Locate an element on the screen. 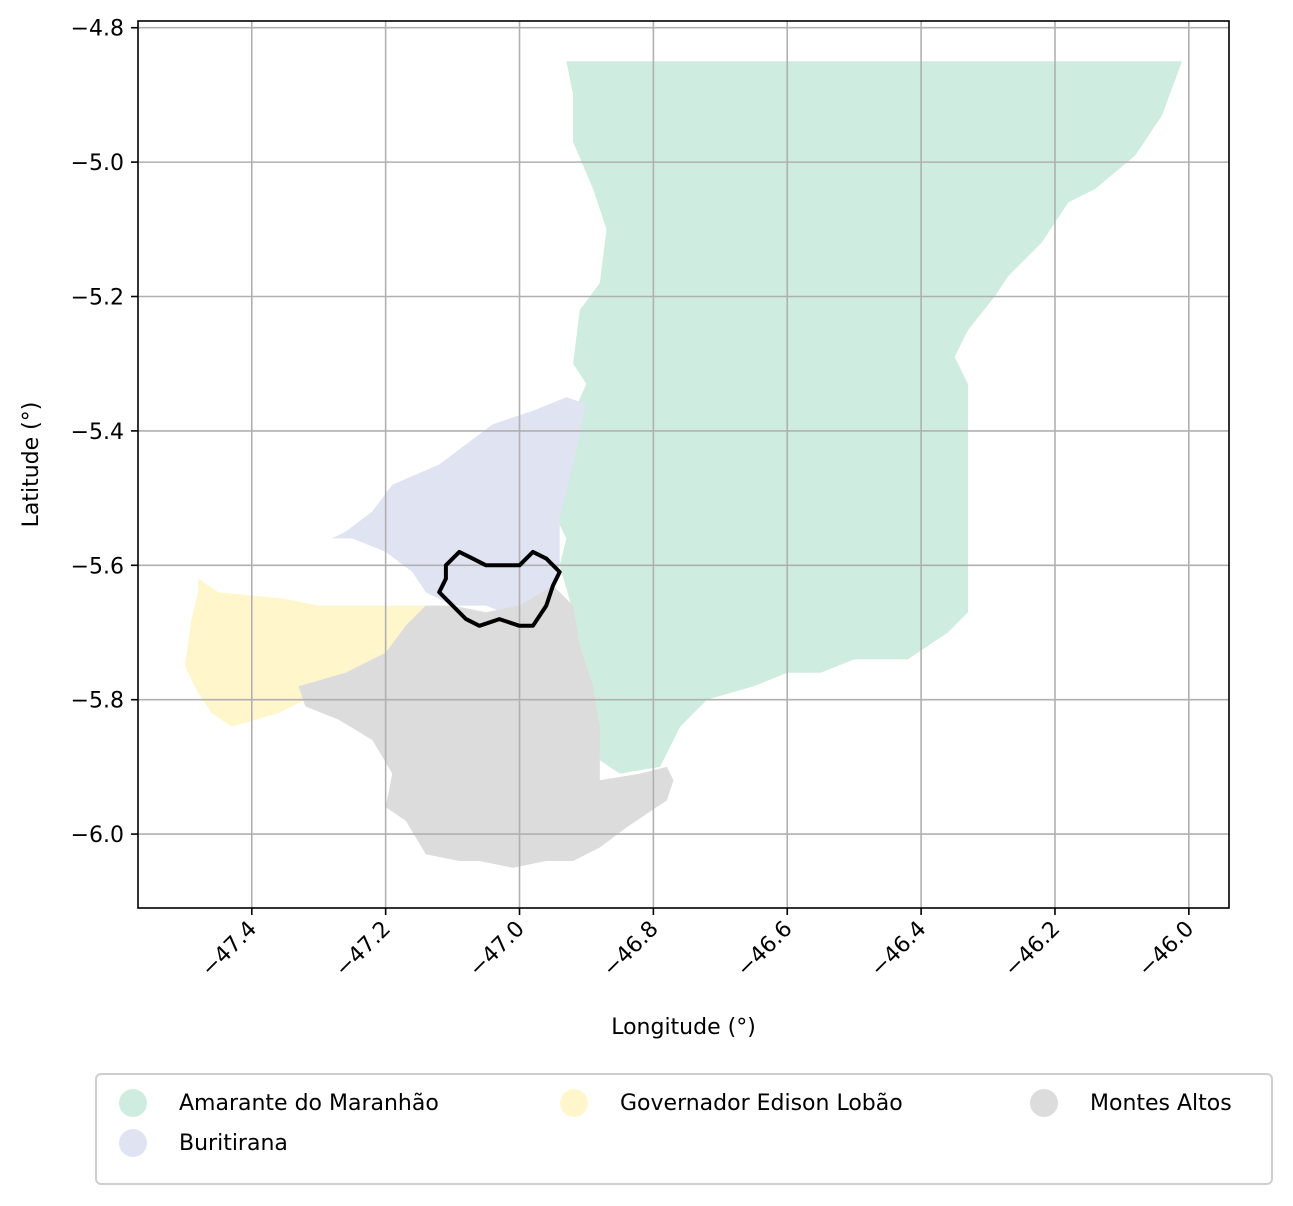 The width and height of the screenshot is (1293, 1206). legend-label: Governador Edison Lobão is located at coordinates (761, 1103).